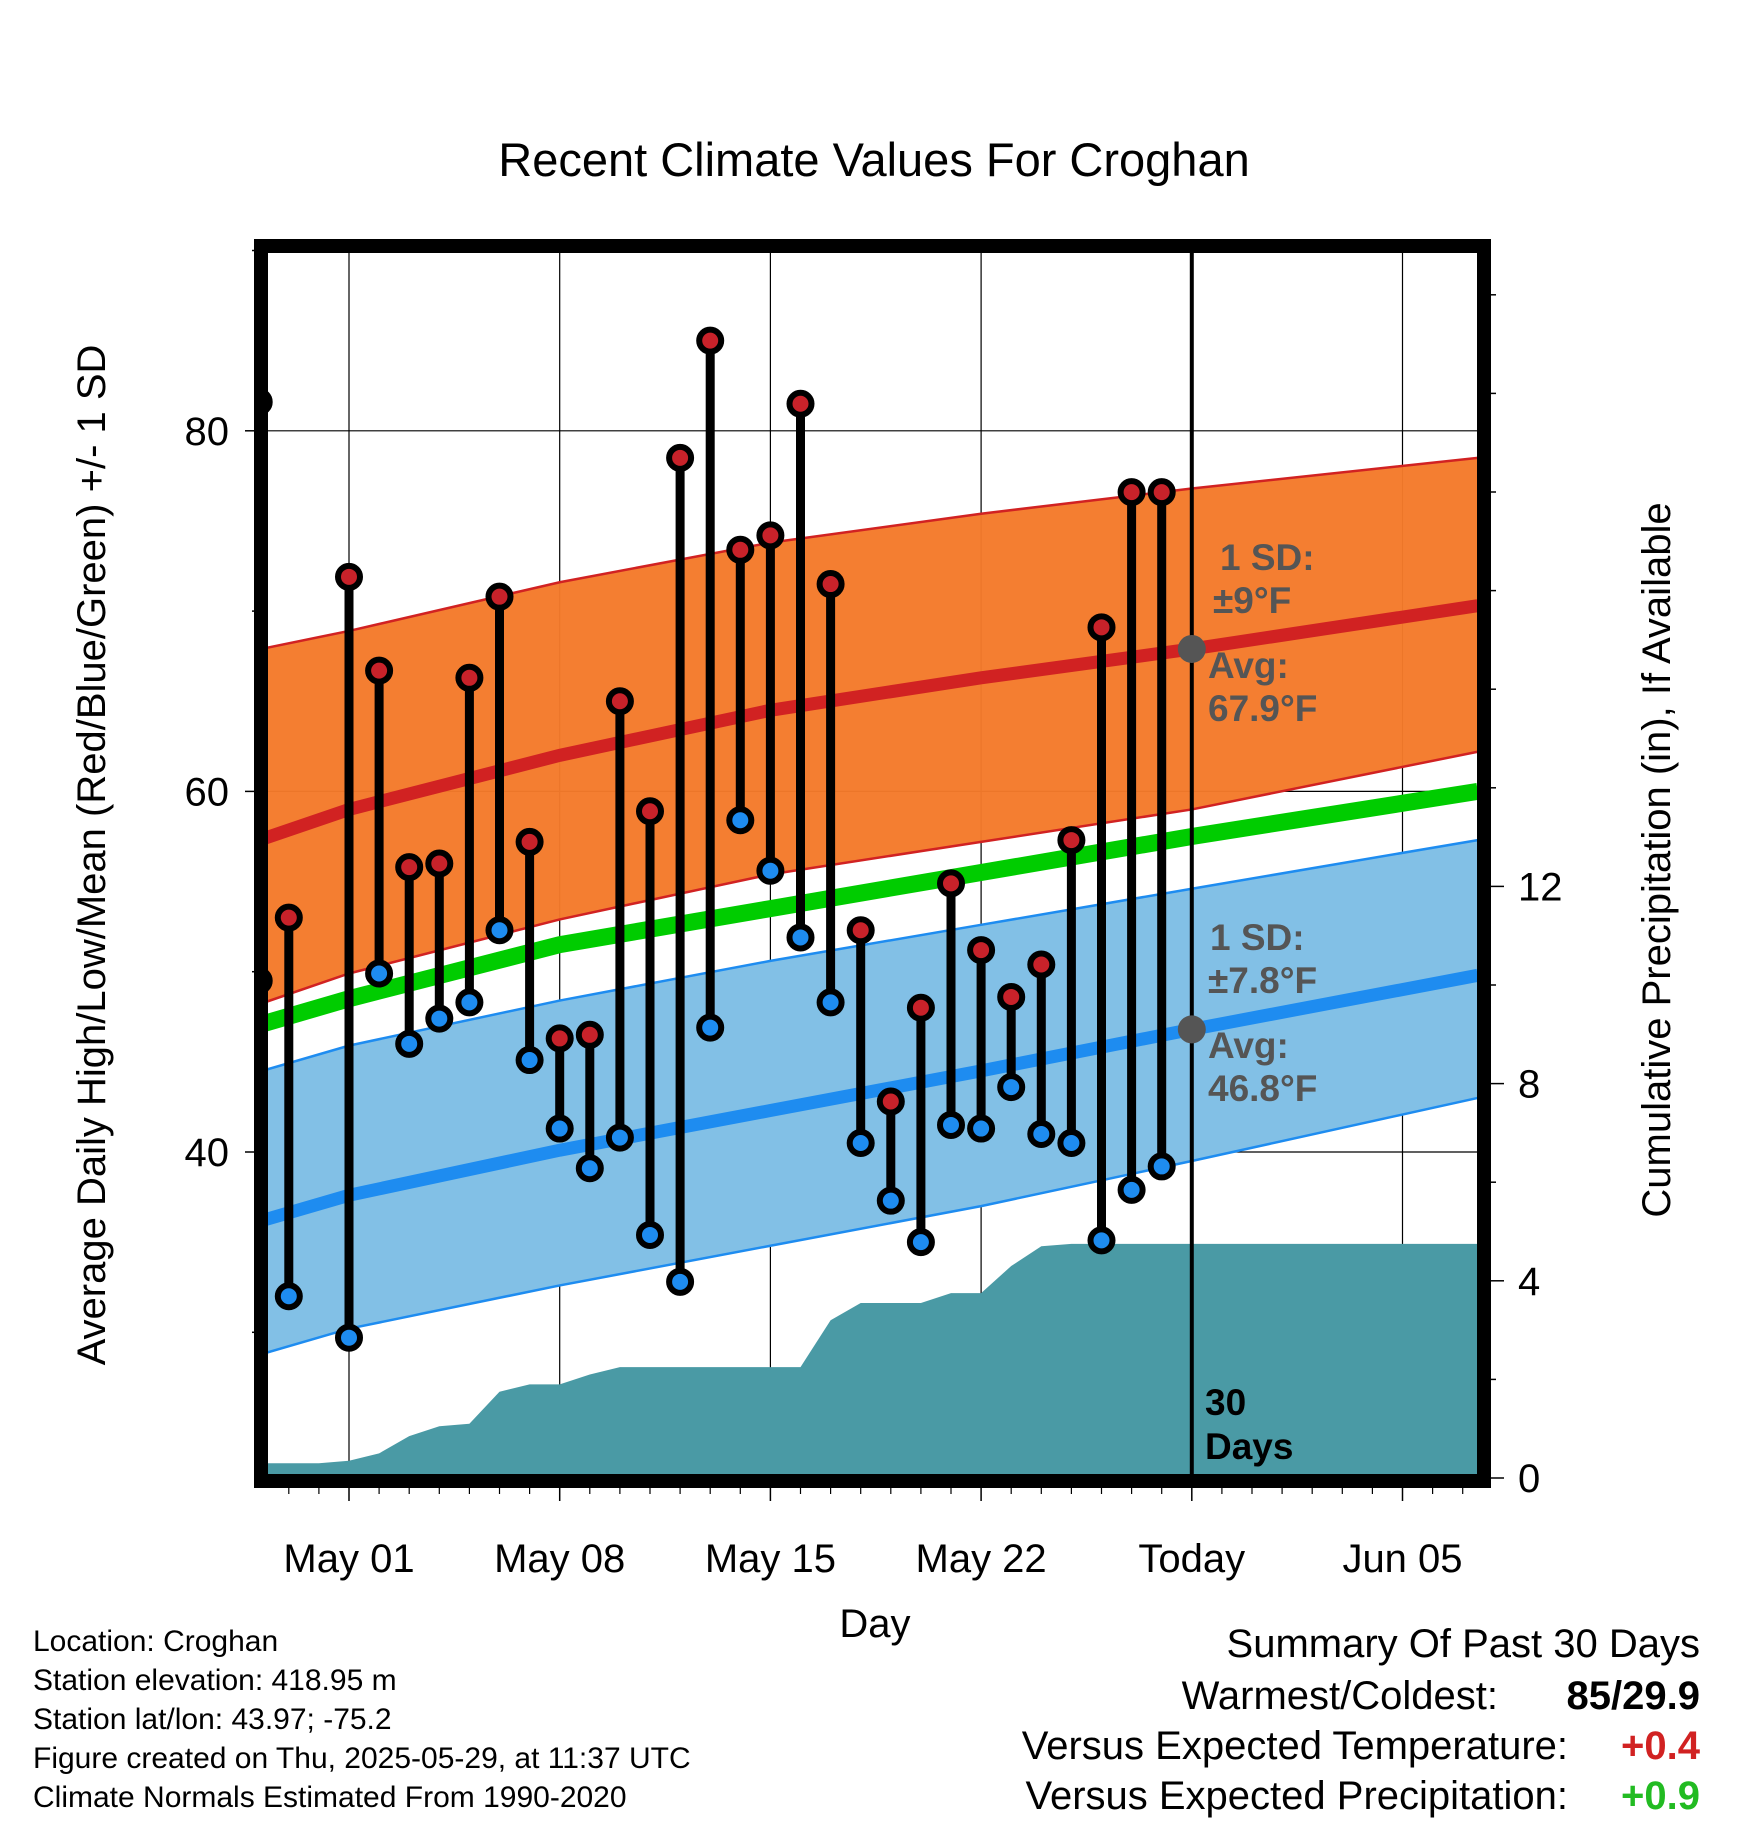 The height and width of the screenshot is (1828, 1748). I want to click on summary-precip-label: Versus Expected Precipitation:, so click(1296, 1796).